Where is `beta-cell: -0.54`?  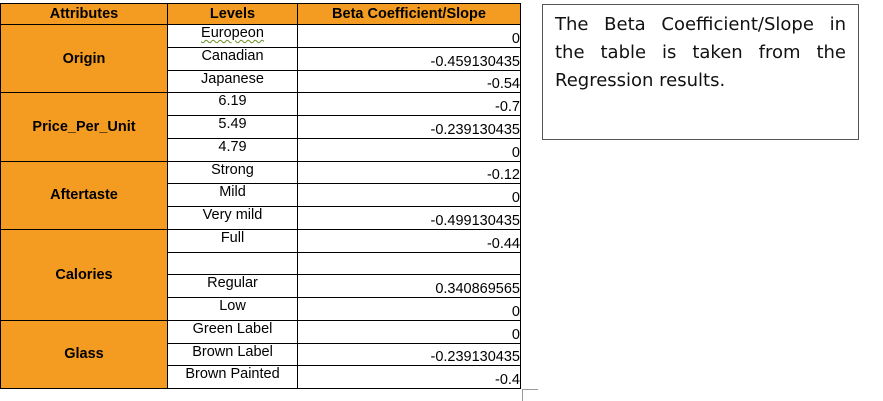
beta-cell: -0.54 is located at coordinates (409, 81).